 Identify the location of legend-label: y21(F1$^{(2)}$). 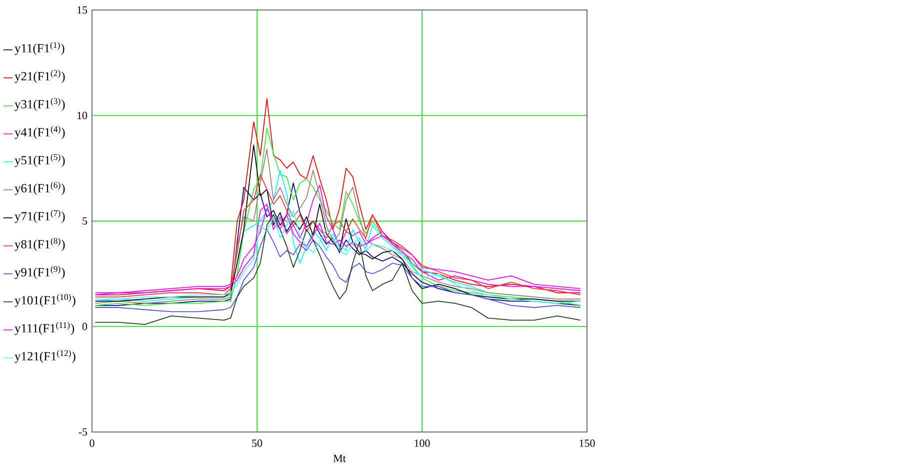
(39, 76).